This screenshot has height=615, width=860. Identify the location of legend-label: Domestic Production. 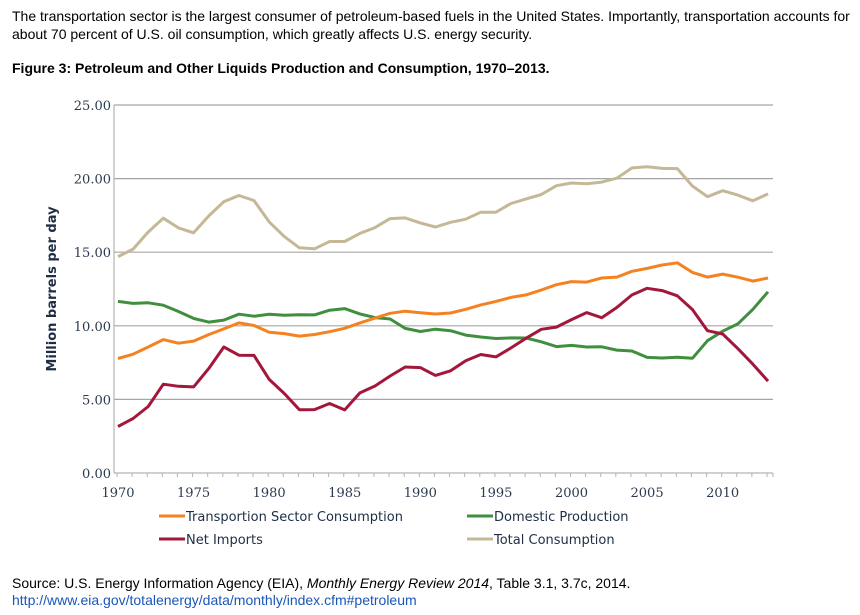
(561, 517).